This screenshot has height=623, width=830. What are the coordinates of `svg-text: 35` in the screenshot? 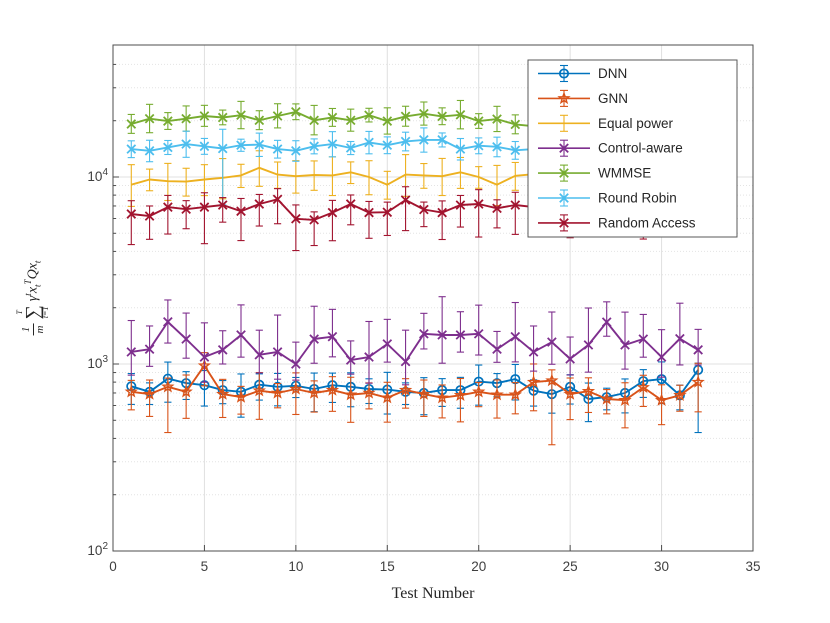 It's located at (752, 566).